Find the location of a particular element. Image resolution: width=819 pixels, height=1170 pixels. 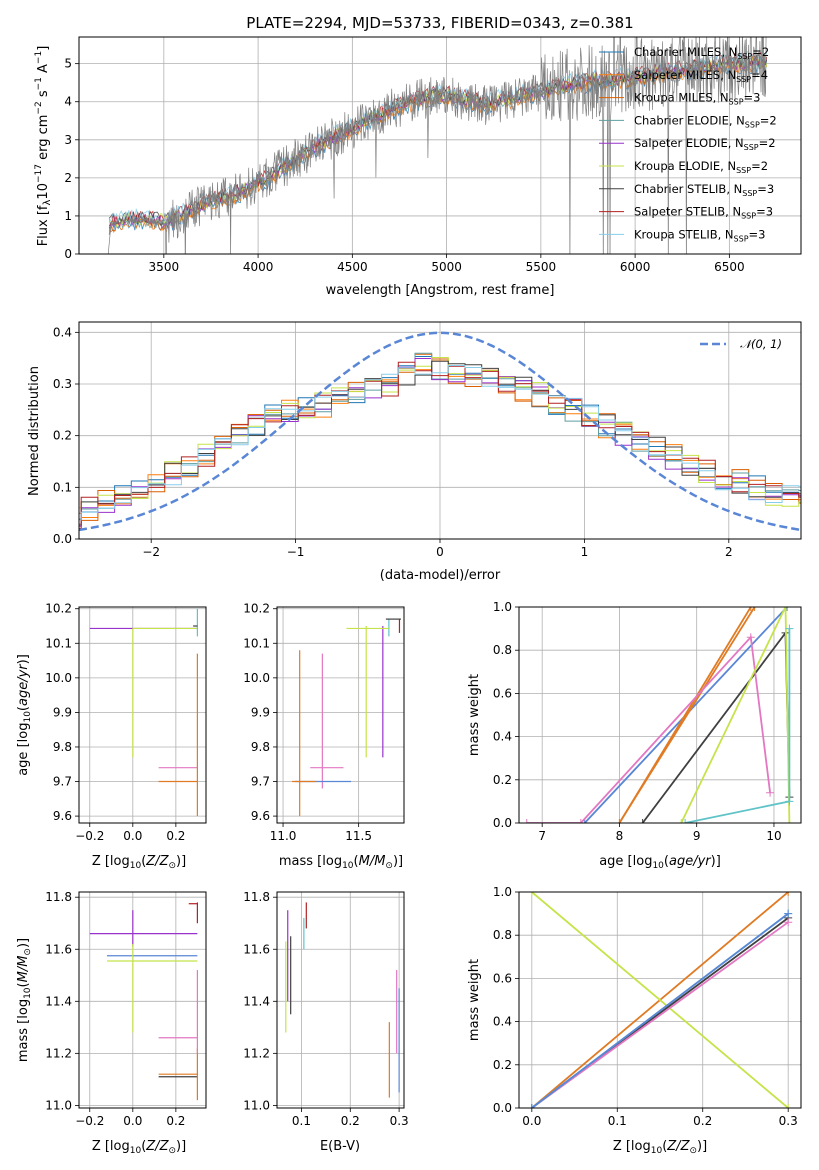

y-tick-label: 1 is located at coordinates (68, 216).